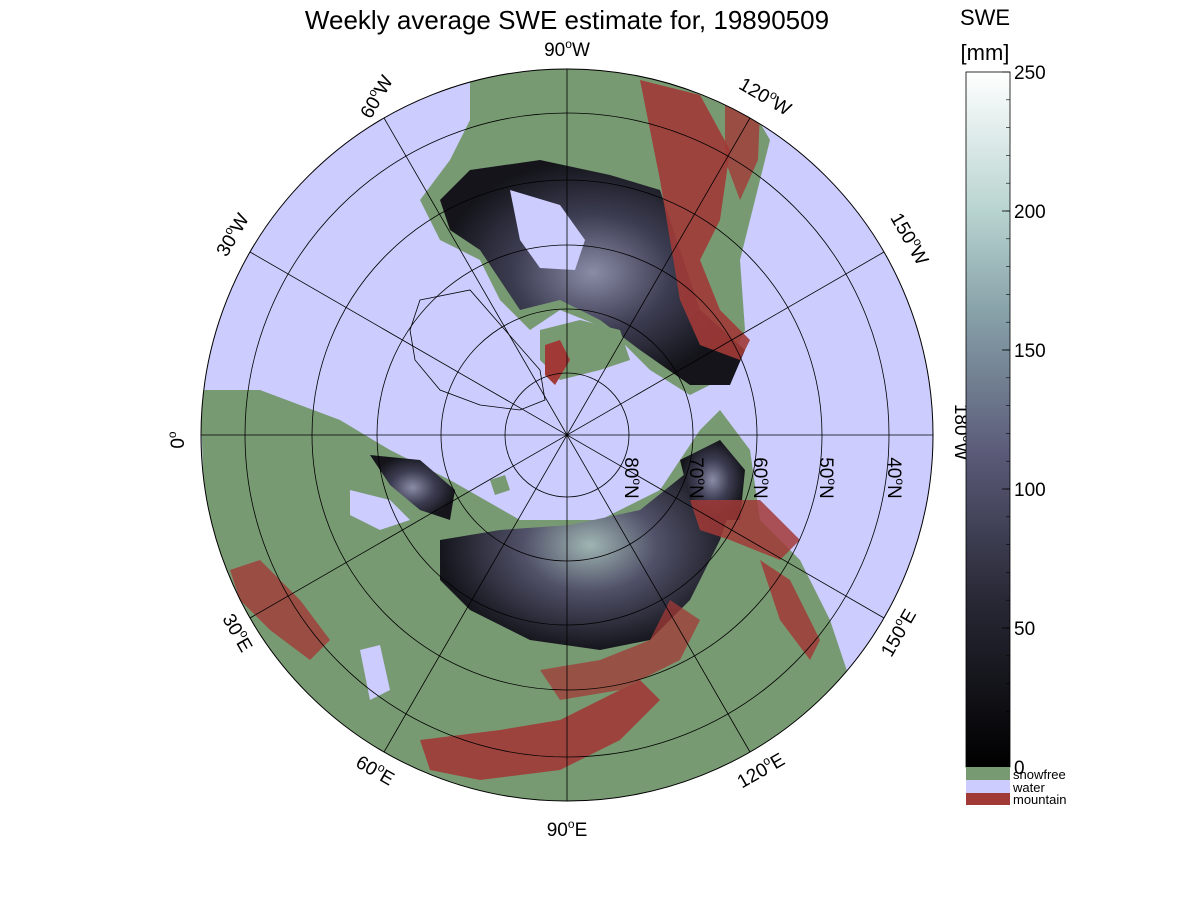 The width and height of the screenshot is (1200, 900). What do you see at coordinates (1039, 774) in the screenshot?
I see `legend-label-snowfree: snowfree` at bounding box center [1039, 774].